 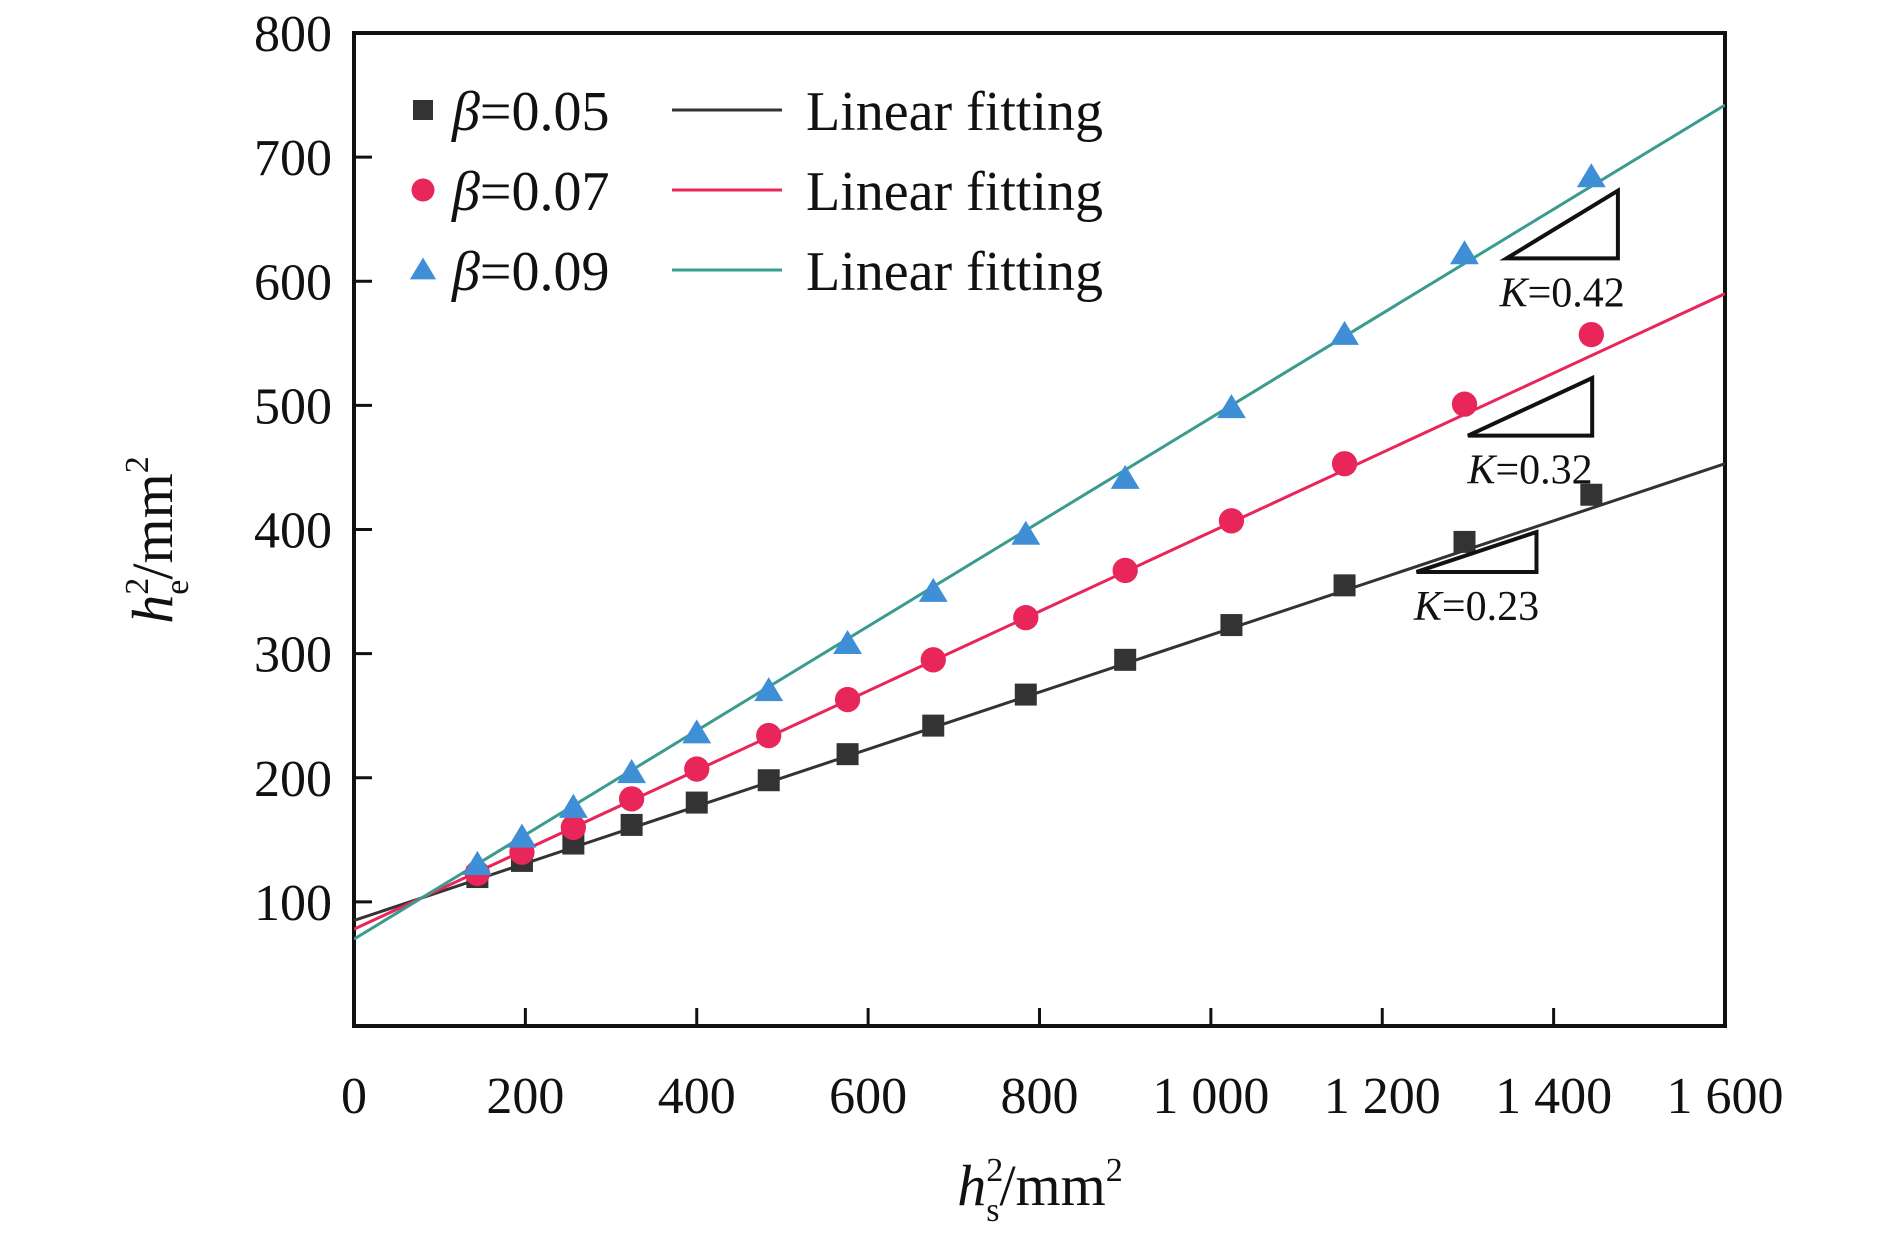 I want to click on slope-annotations: K=0.23K=0.32K=0.42, so click(x=1519, y=408).